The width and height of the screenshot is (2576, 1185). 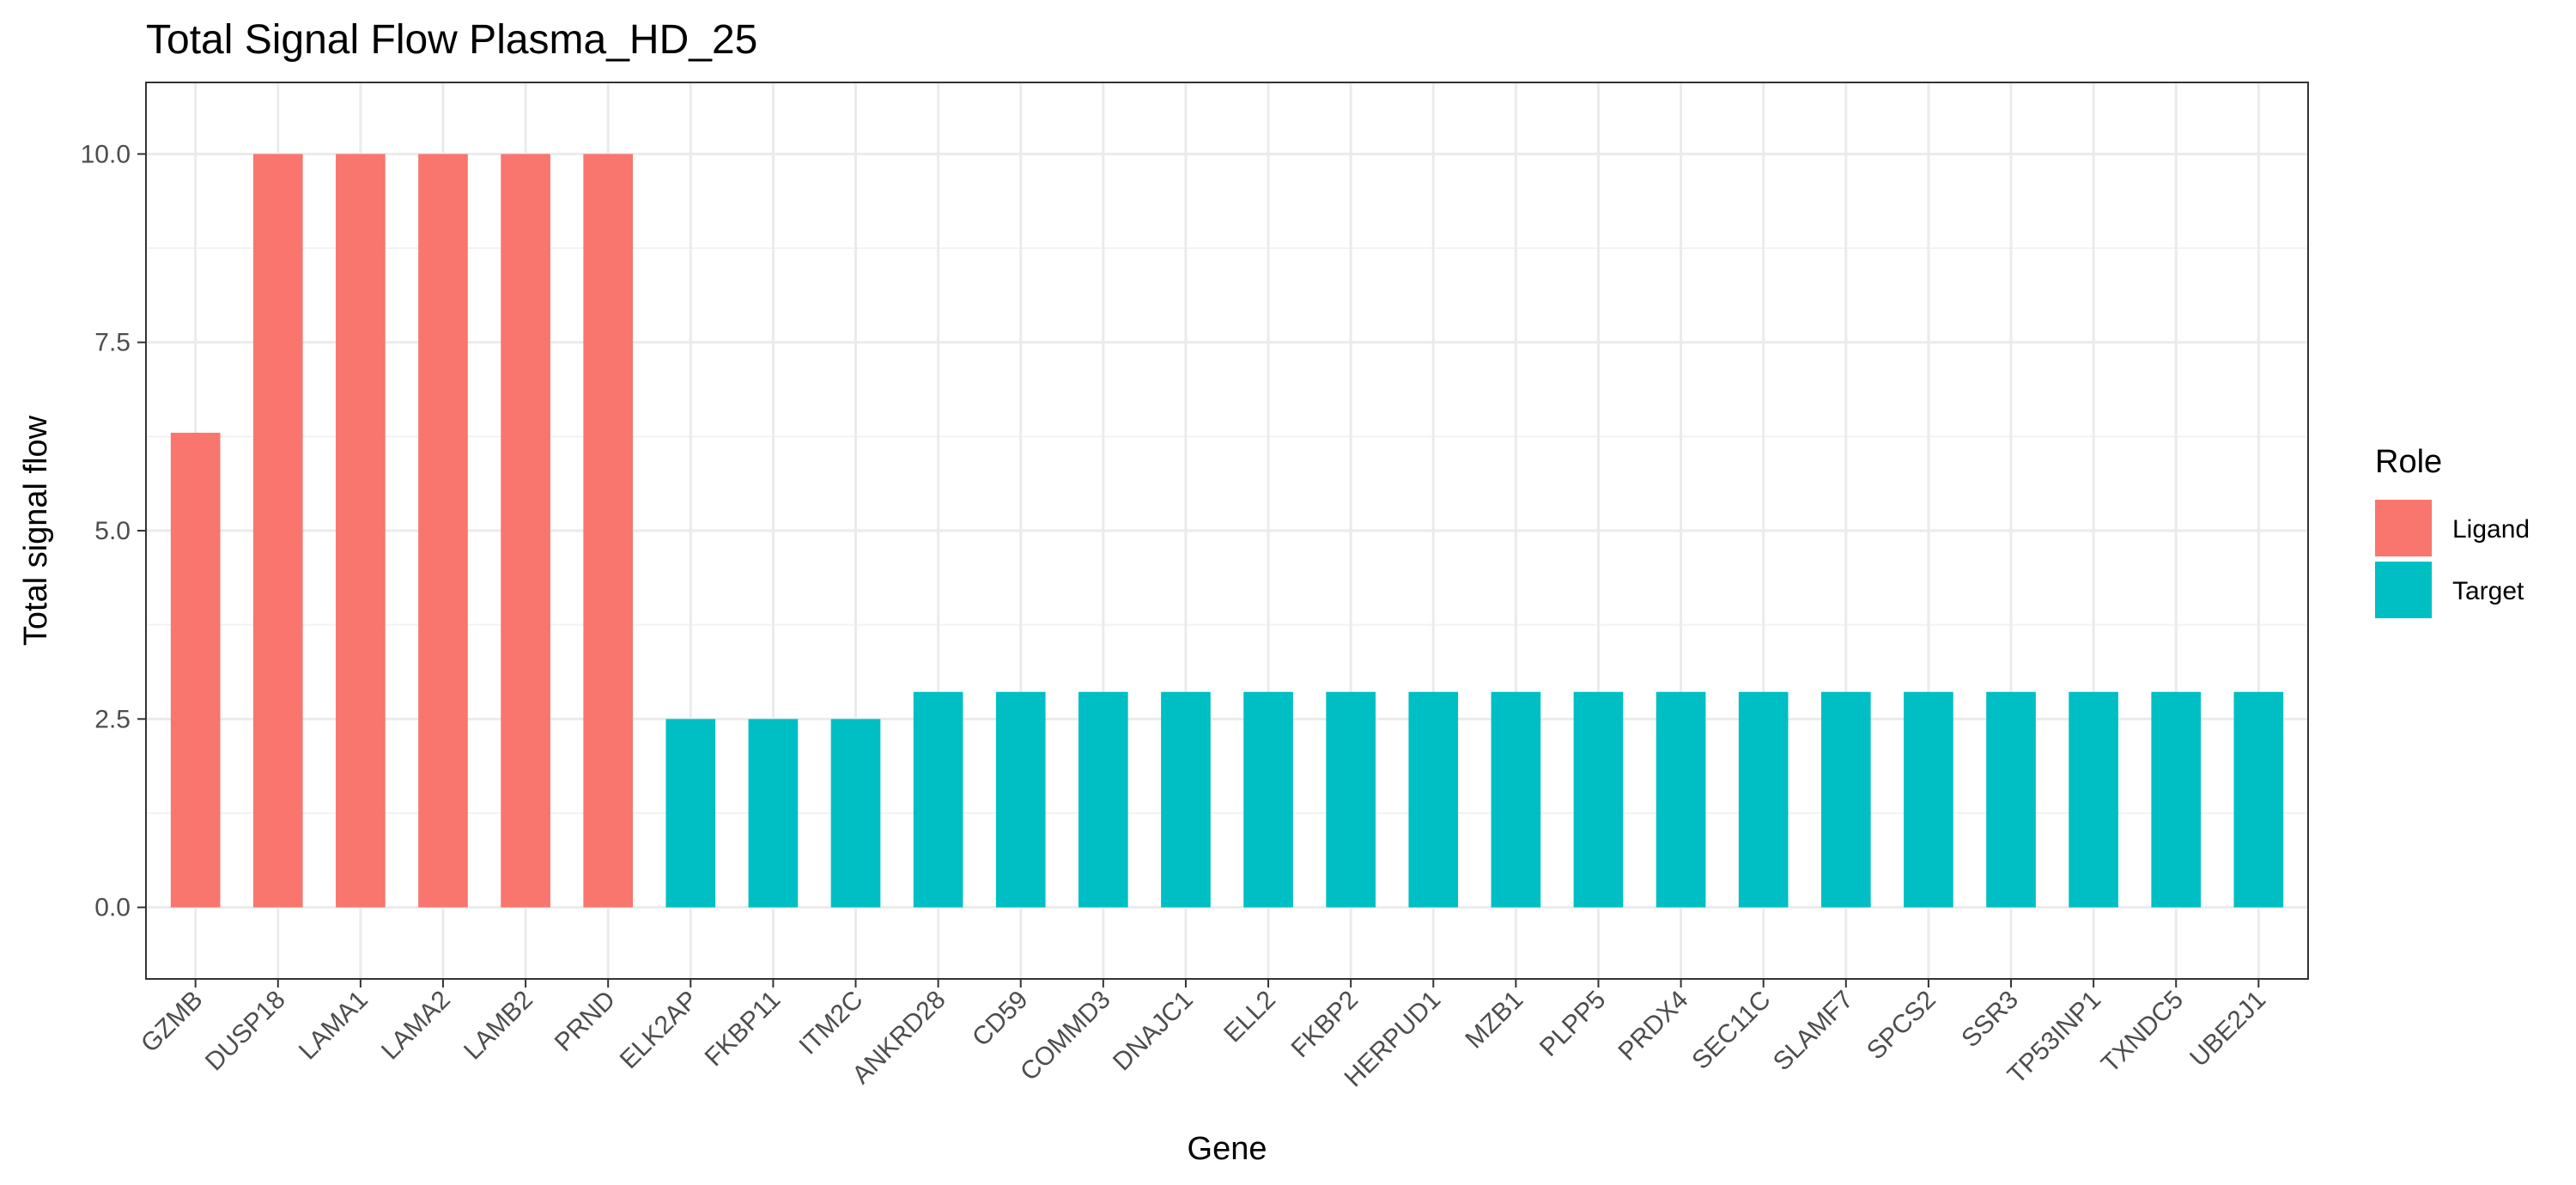 I want to click on bar-ell2, so click(x=1268, y=799).